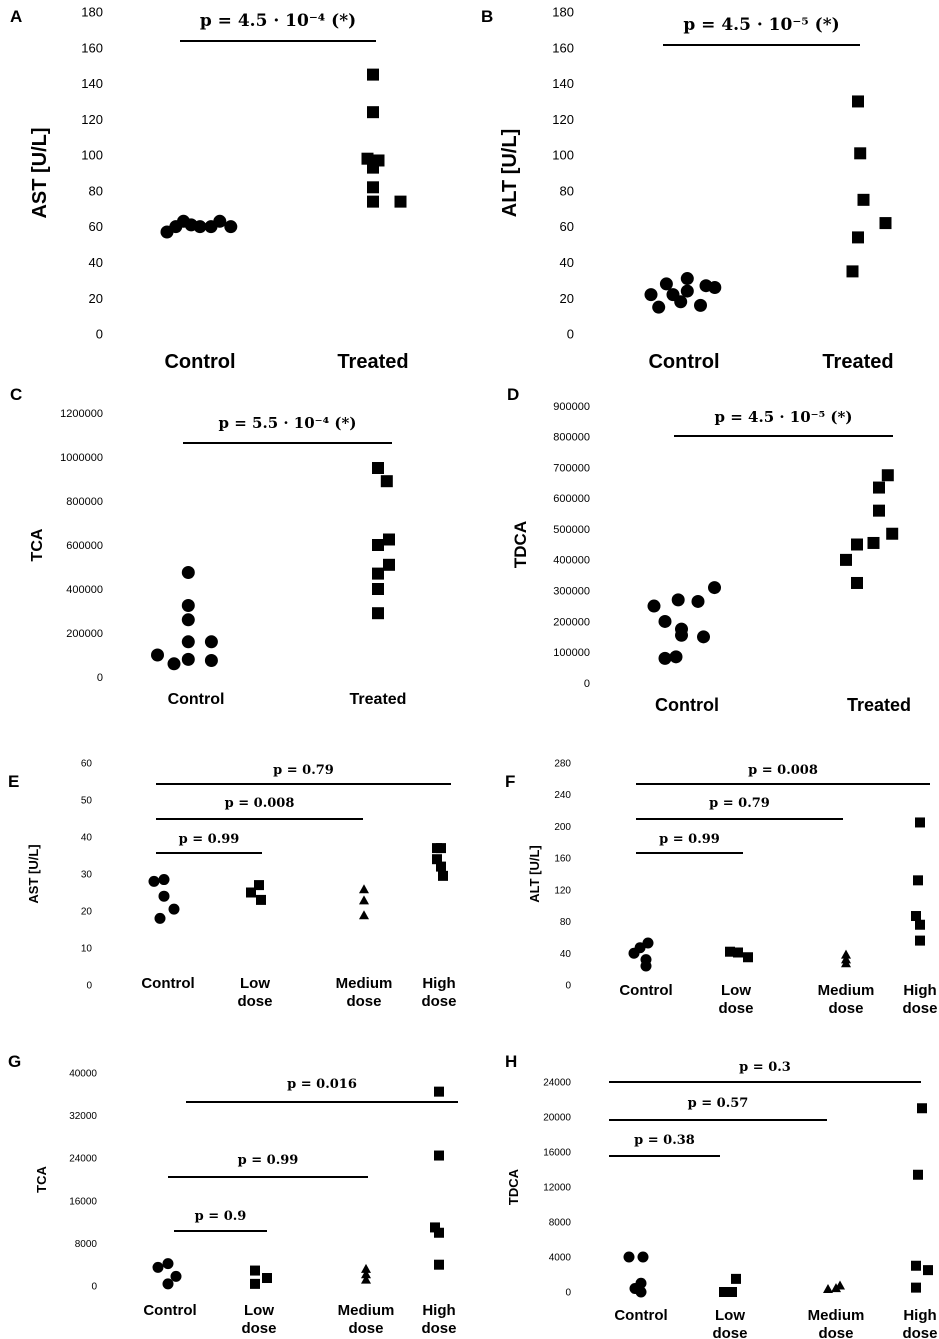 This screenshot has width=939, height=1339. What do you see at coordinates (16, 16) in the screenshot?
I see `panel-letter: A` at bounding box center [16, 16].